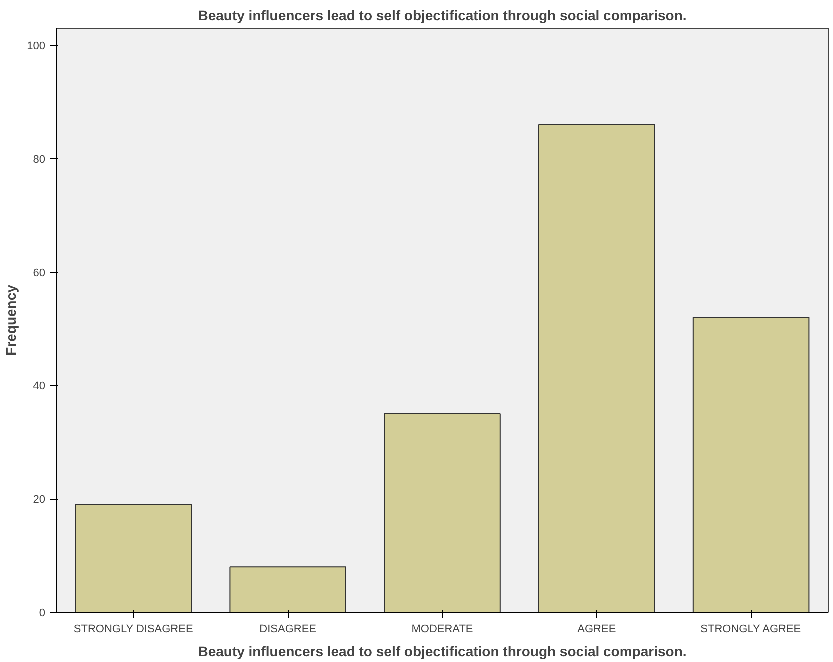 The height and width of the screenshot is (662, 833). What do you see at coordinates (39, 273) in the screenshot?
I see `y-tick-label: 60` at bounding box center [39, 273].